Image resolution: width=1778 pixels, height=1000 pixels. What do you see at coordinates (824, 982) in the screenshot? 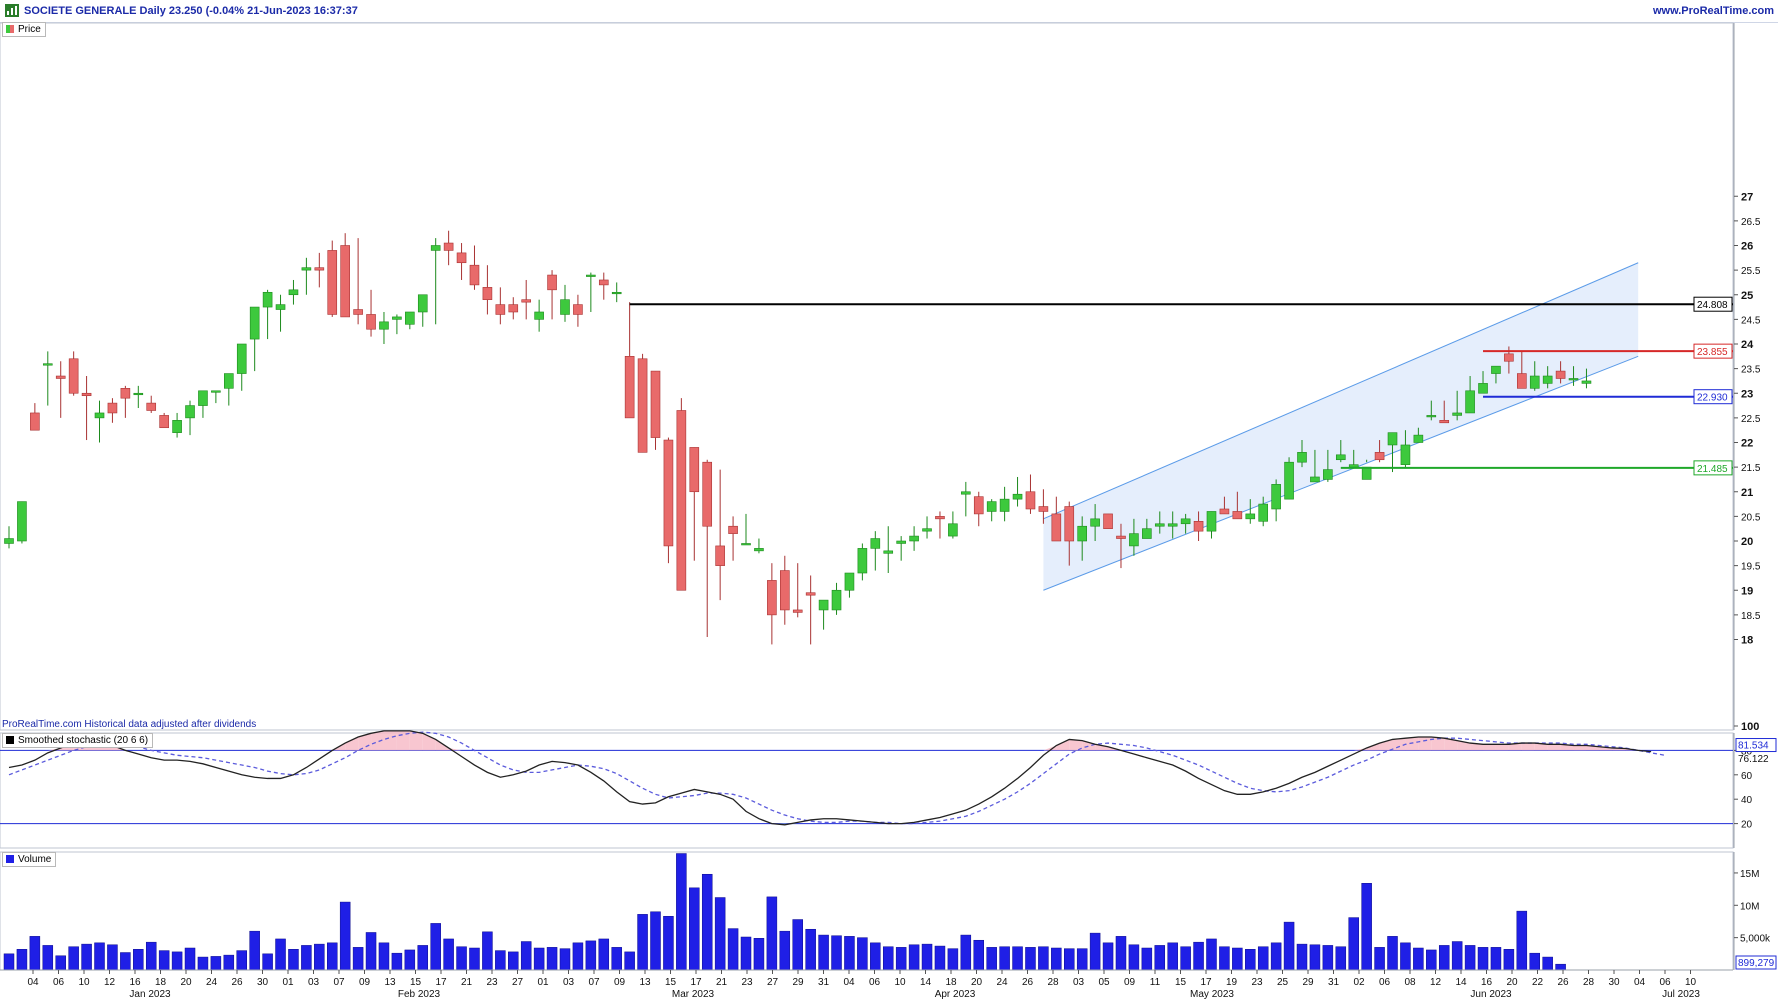
I see `x-tick-label: 31` at bounding box center [824, 982].